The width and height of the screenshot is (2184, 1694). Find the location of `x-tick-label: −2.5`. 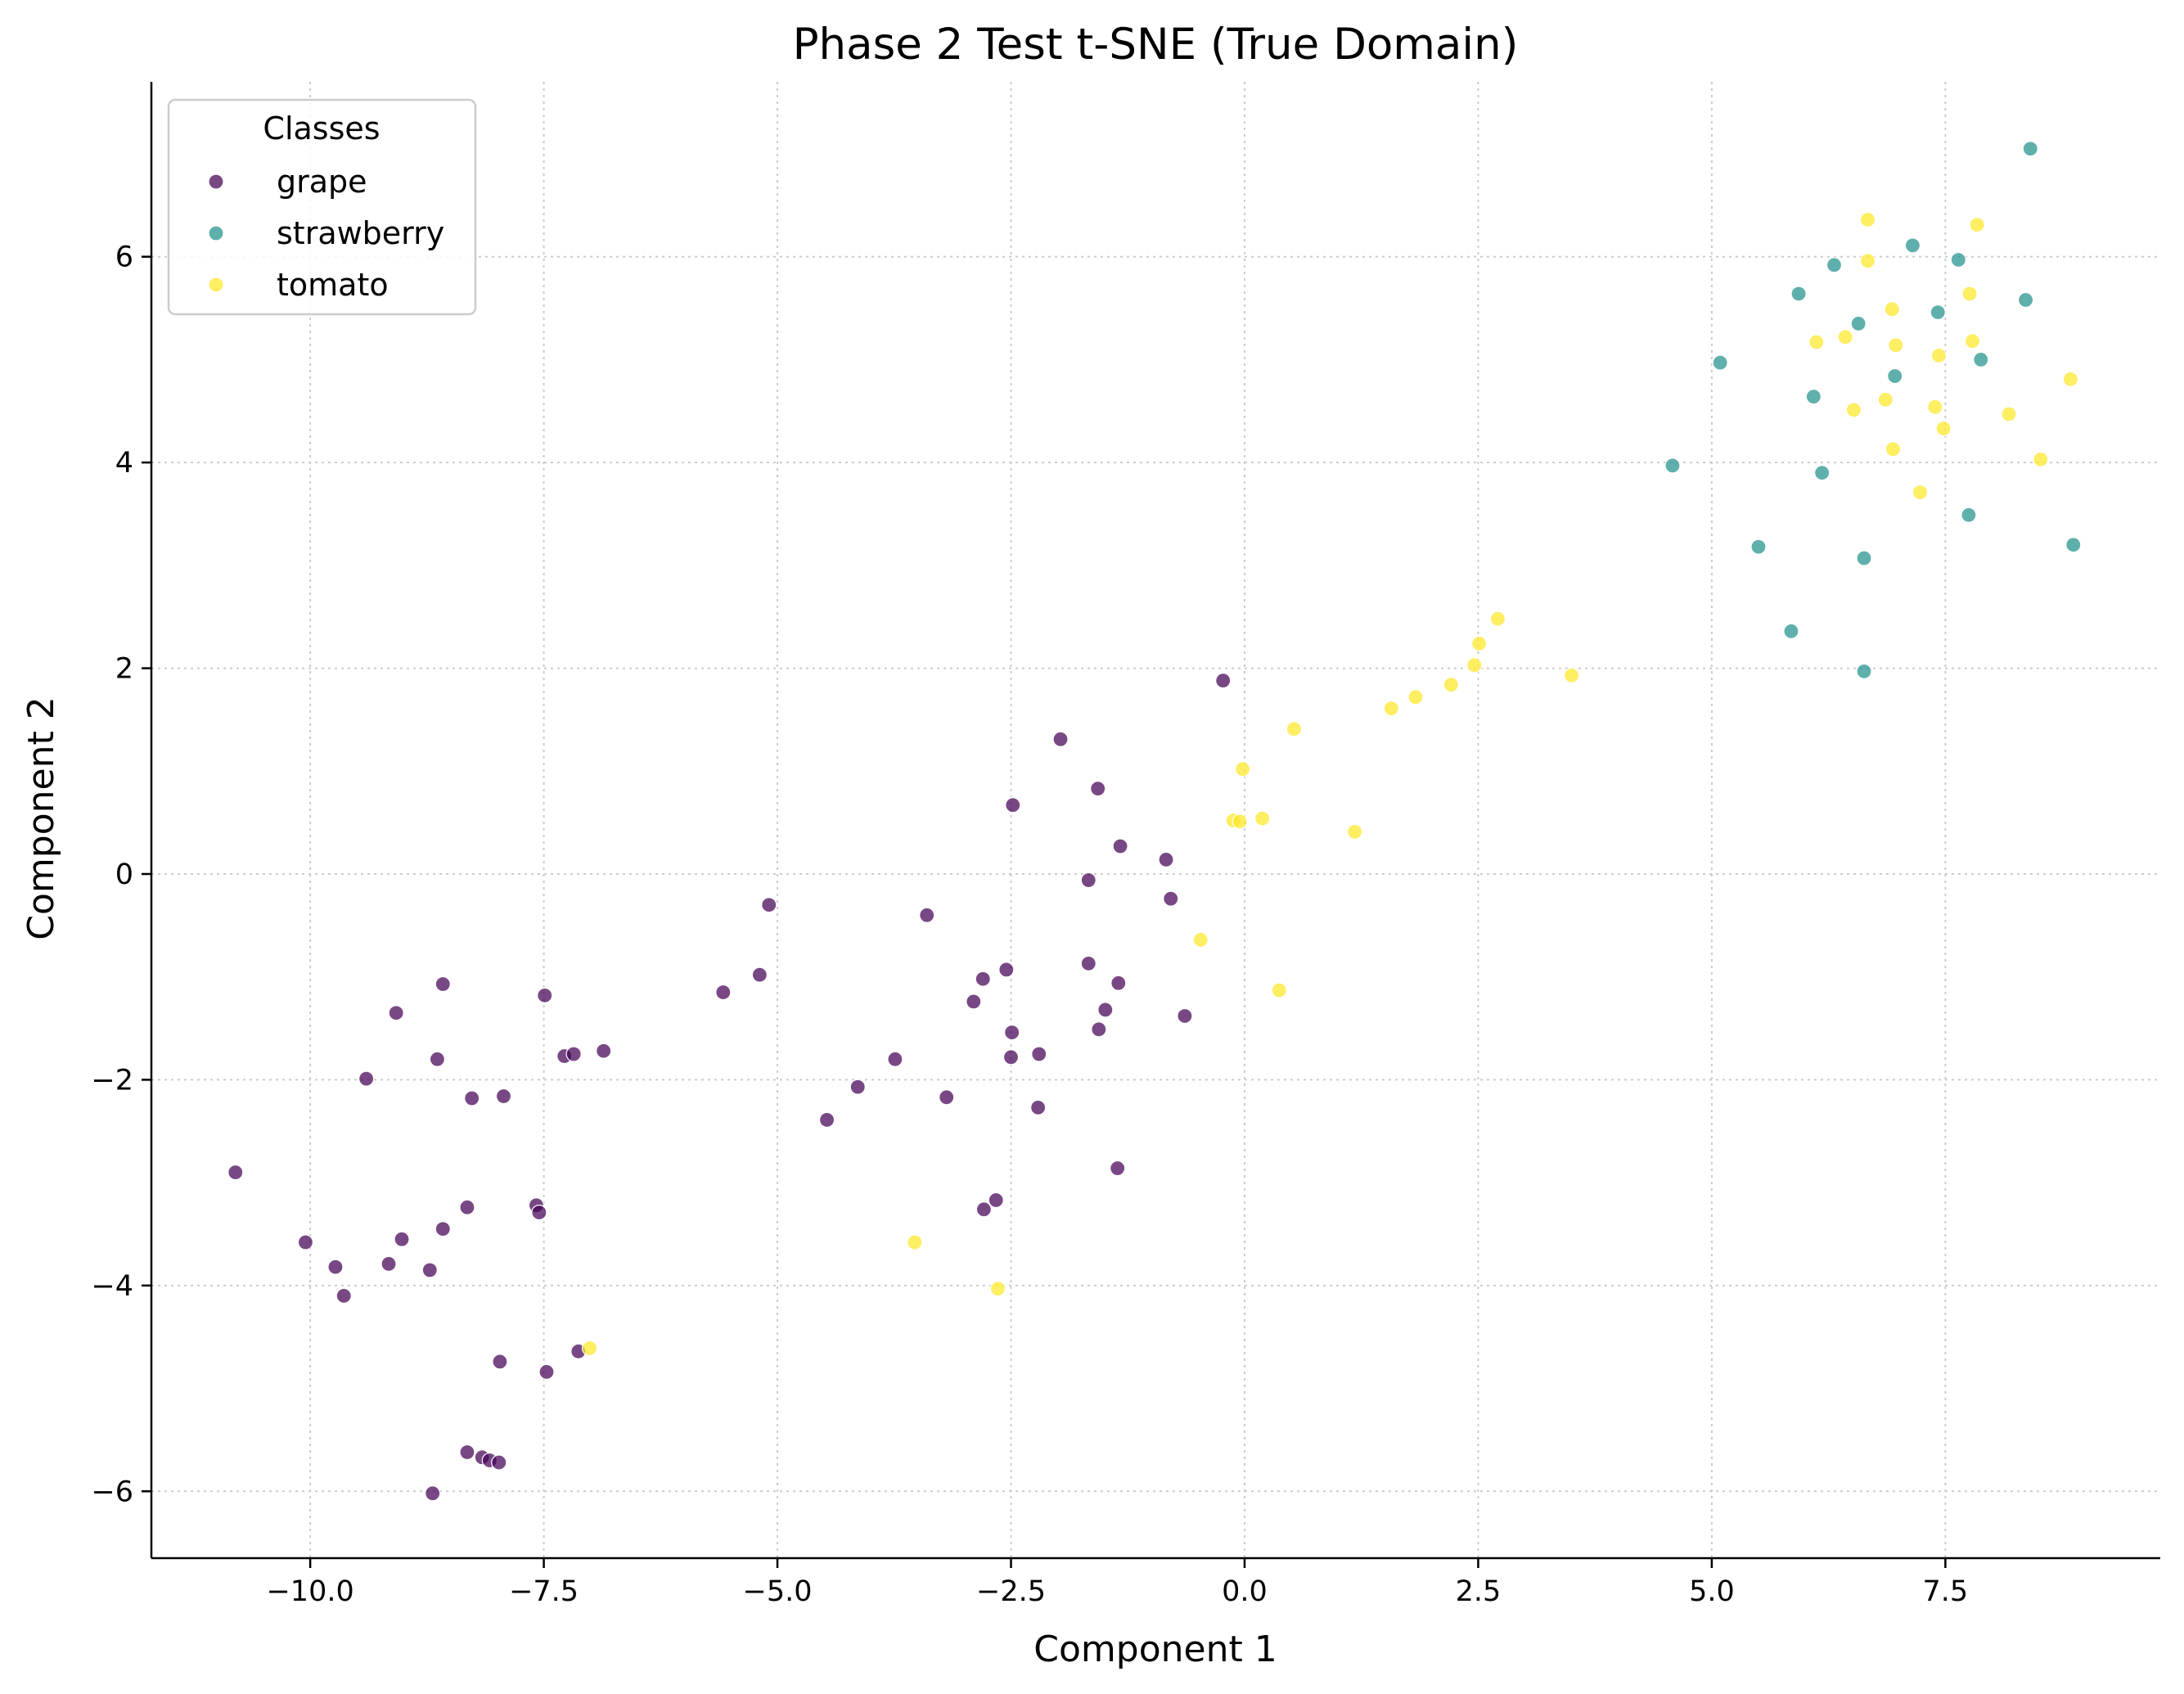

x-tick-label: −2.5 is located at coordinates (1011, 1592).